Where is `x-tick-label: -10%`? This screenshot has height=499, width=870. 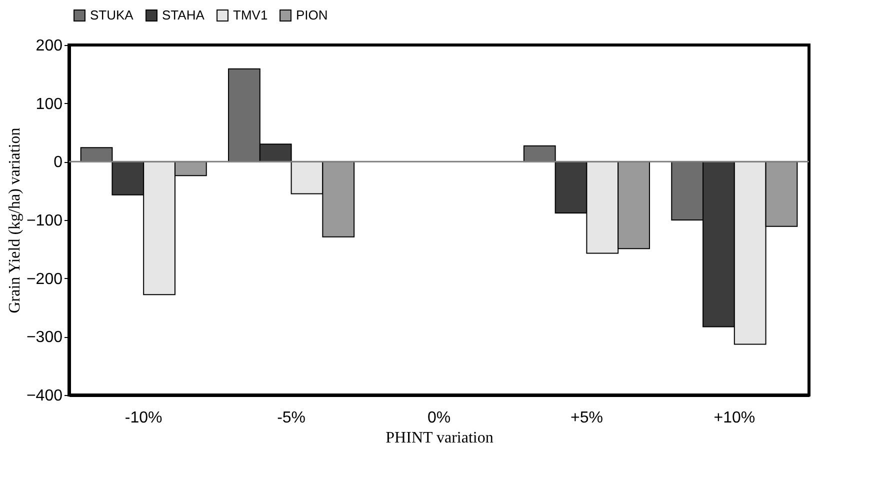 x-tick-label: -10% is located at coordinates (143, 418).